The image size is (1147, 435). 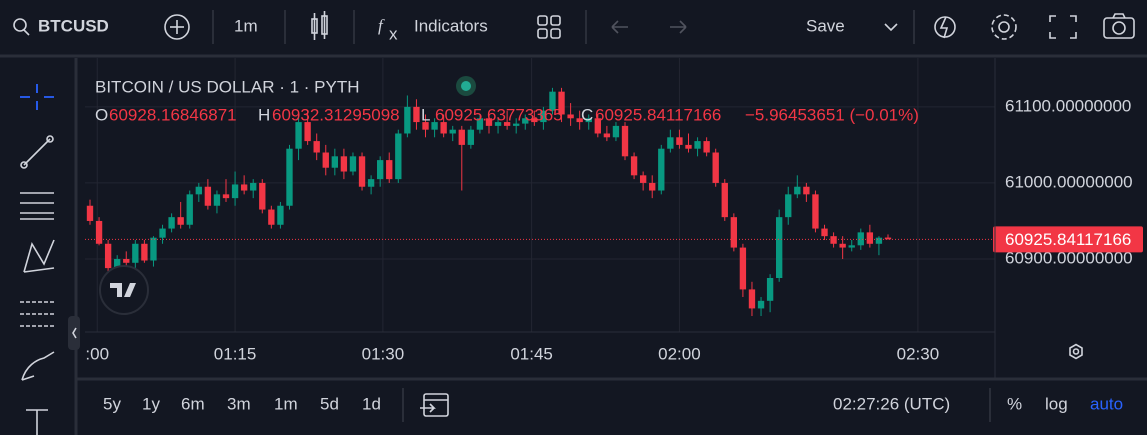 I want to click on x-tick-label: 02:00, so click(x=679, y=353).